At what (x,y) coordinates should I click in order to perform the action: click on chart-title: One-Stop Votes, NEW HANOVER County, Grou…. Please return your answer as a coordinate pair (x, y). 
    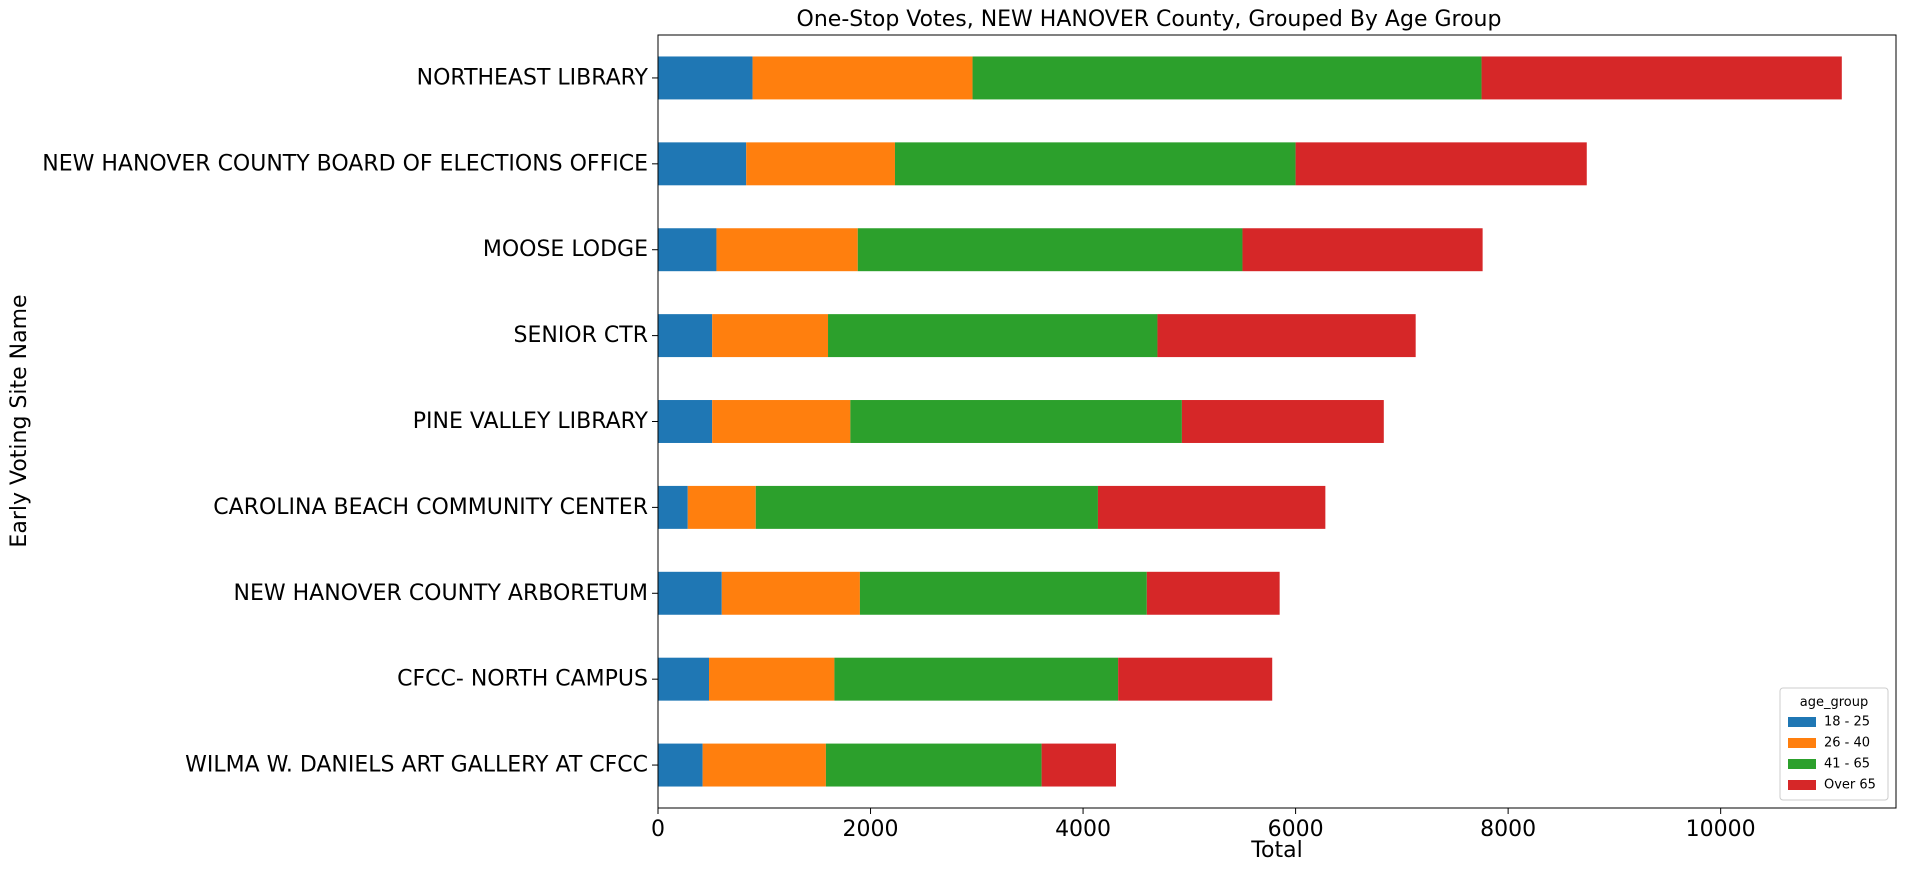
    Looking at the image, I should click on (1149, 19).